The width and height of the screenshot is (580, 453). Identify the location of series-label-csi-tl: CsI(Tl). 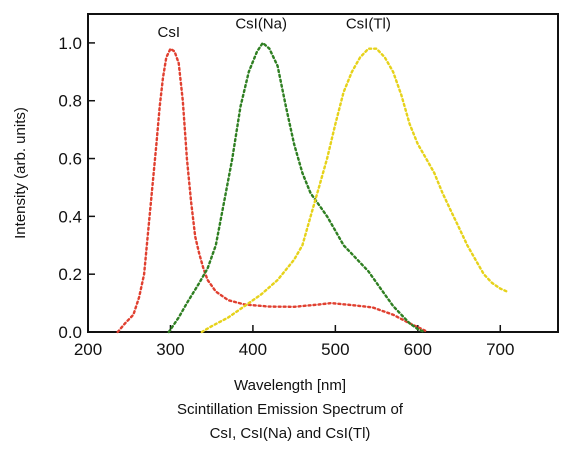
(368, 23).